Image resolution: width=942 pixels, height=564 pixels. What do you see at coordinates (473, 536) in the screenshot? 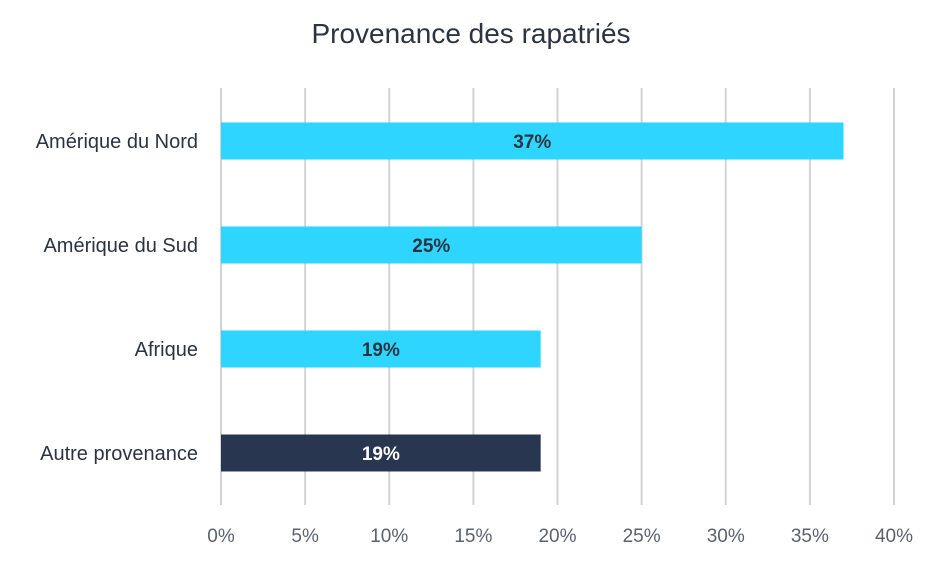
I see `x-tick-label: 15%` at bounding box center [473, 536].